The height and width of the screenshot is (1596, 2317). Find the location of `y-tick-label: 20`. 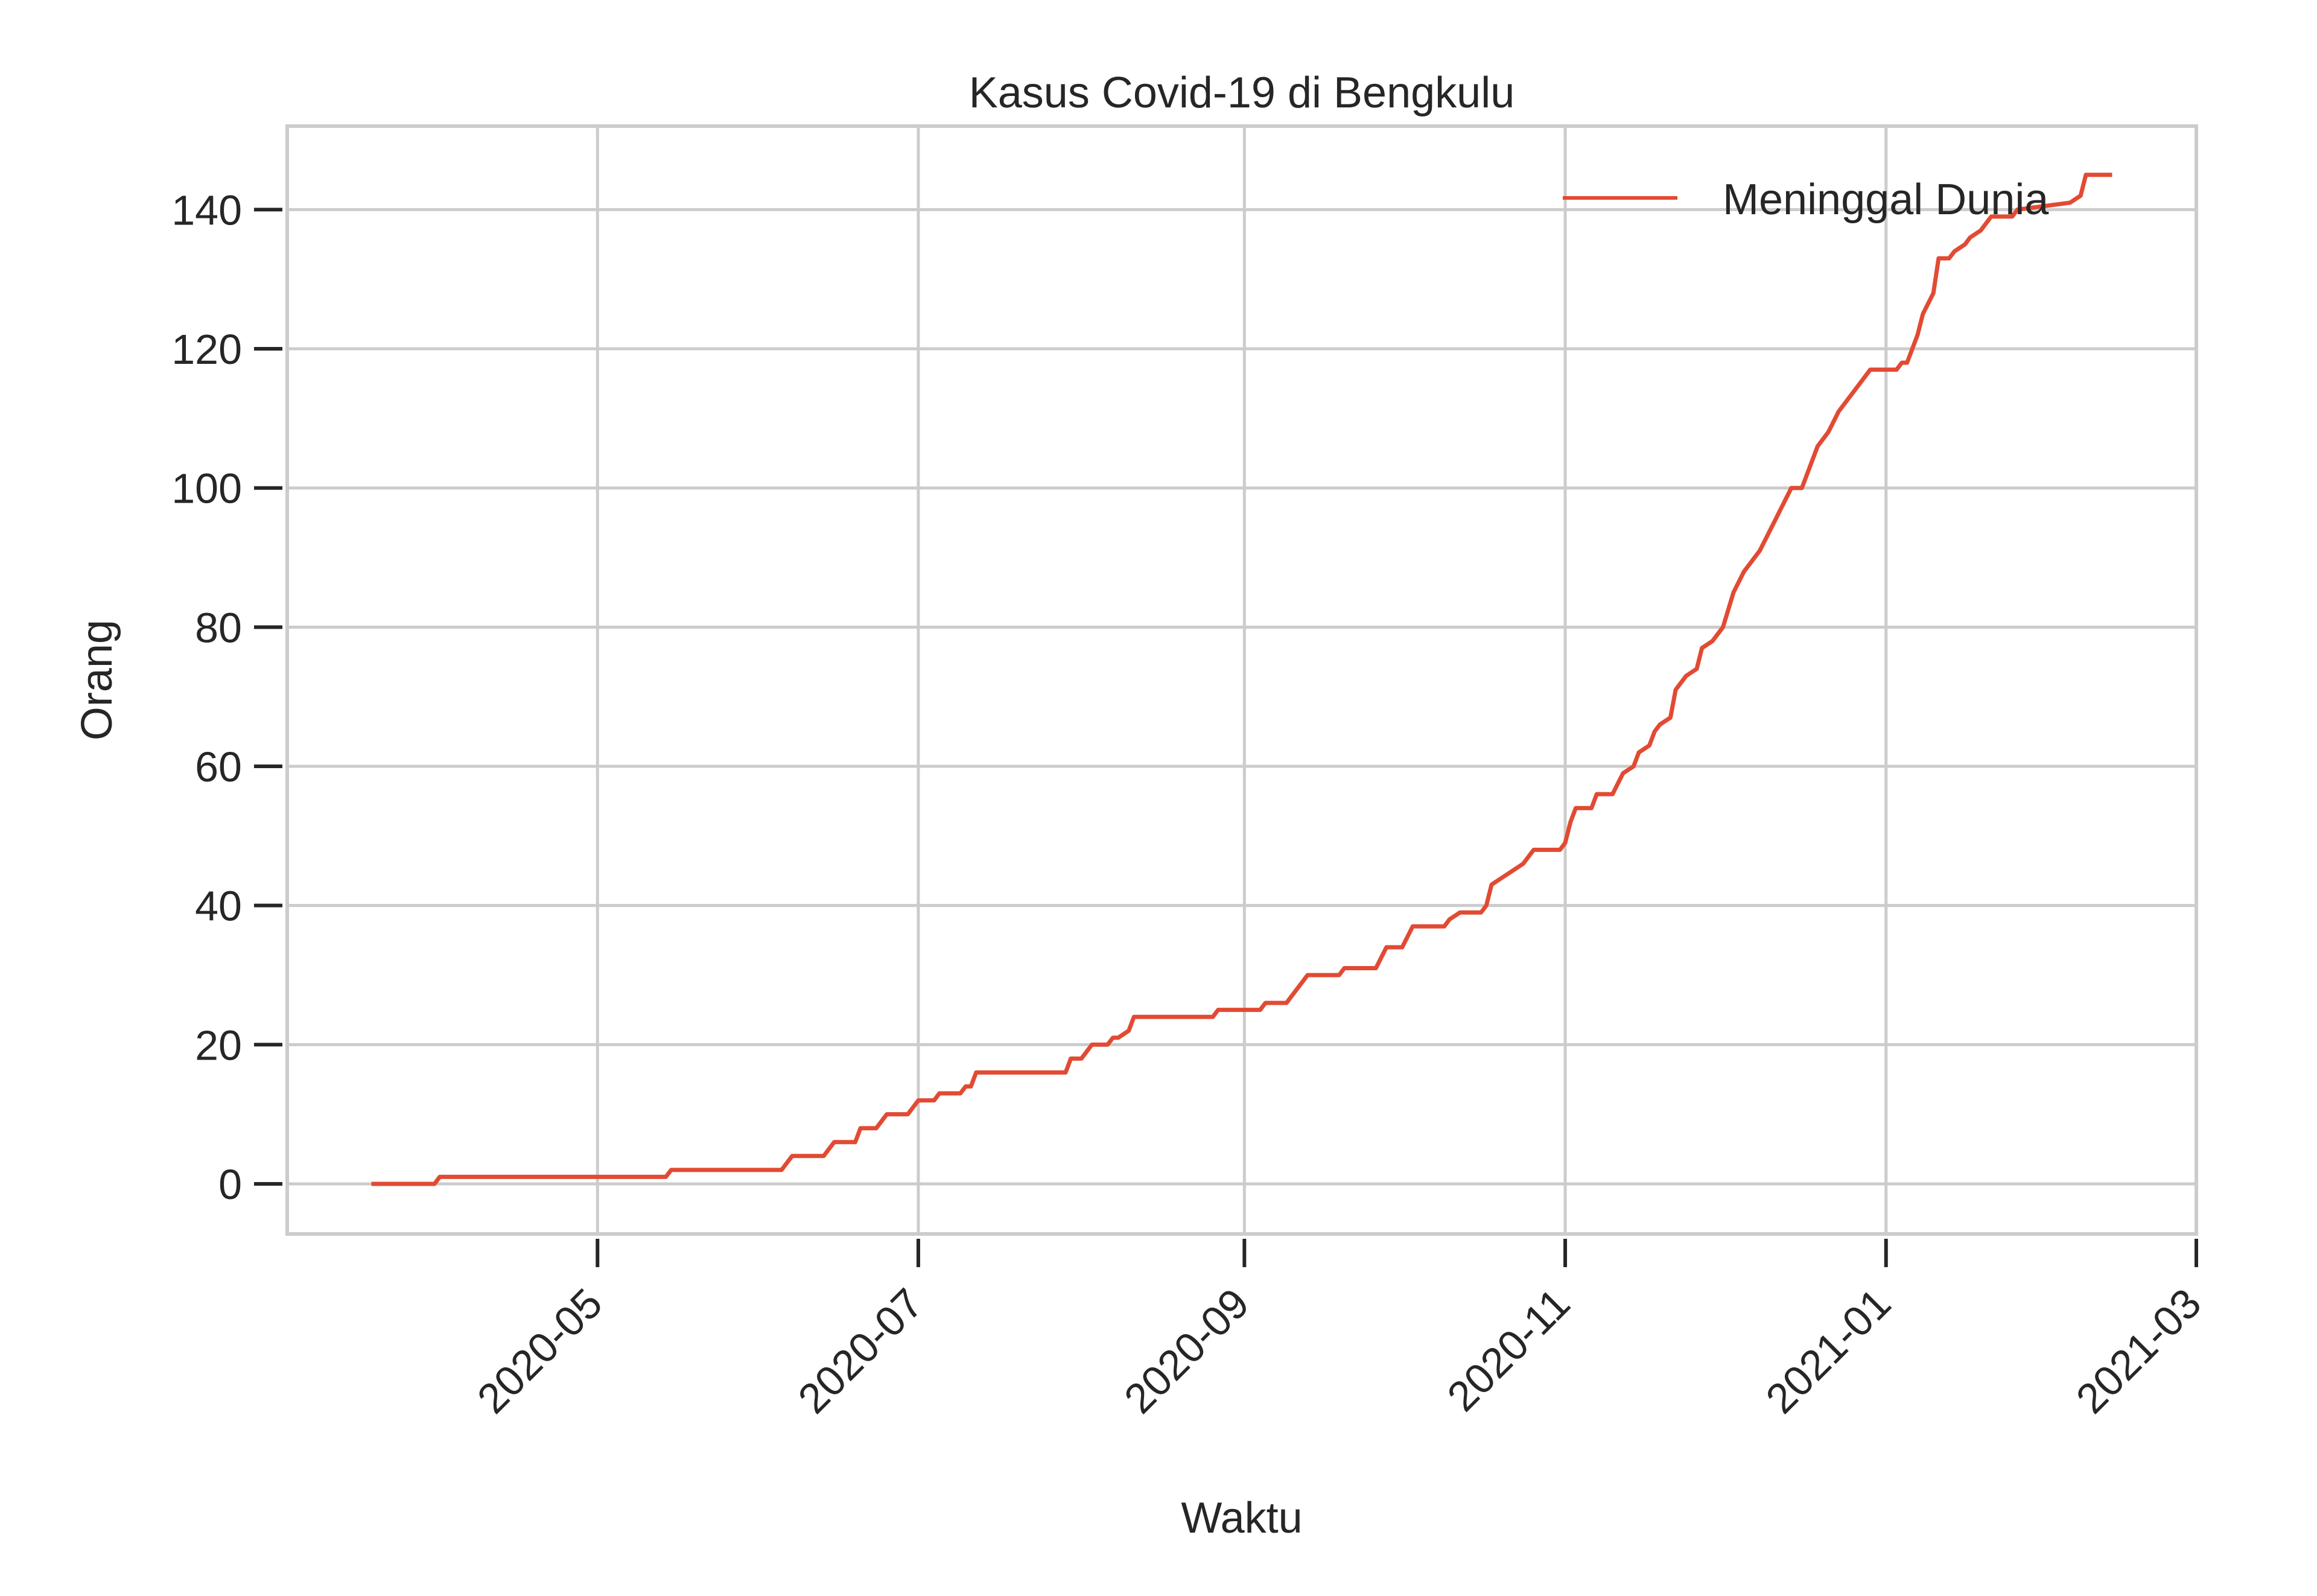

y-tick-label: 20 is located at coordinates (218, 1045).